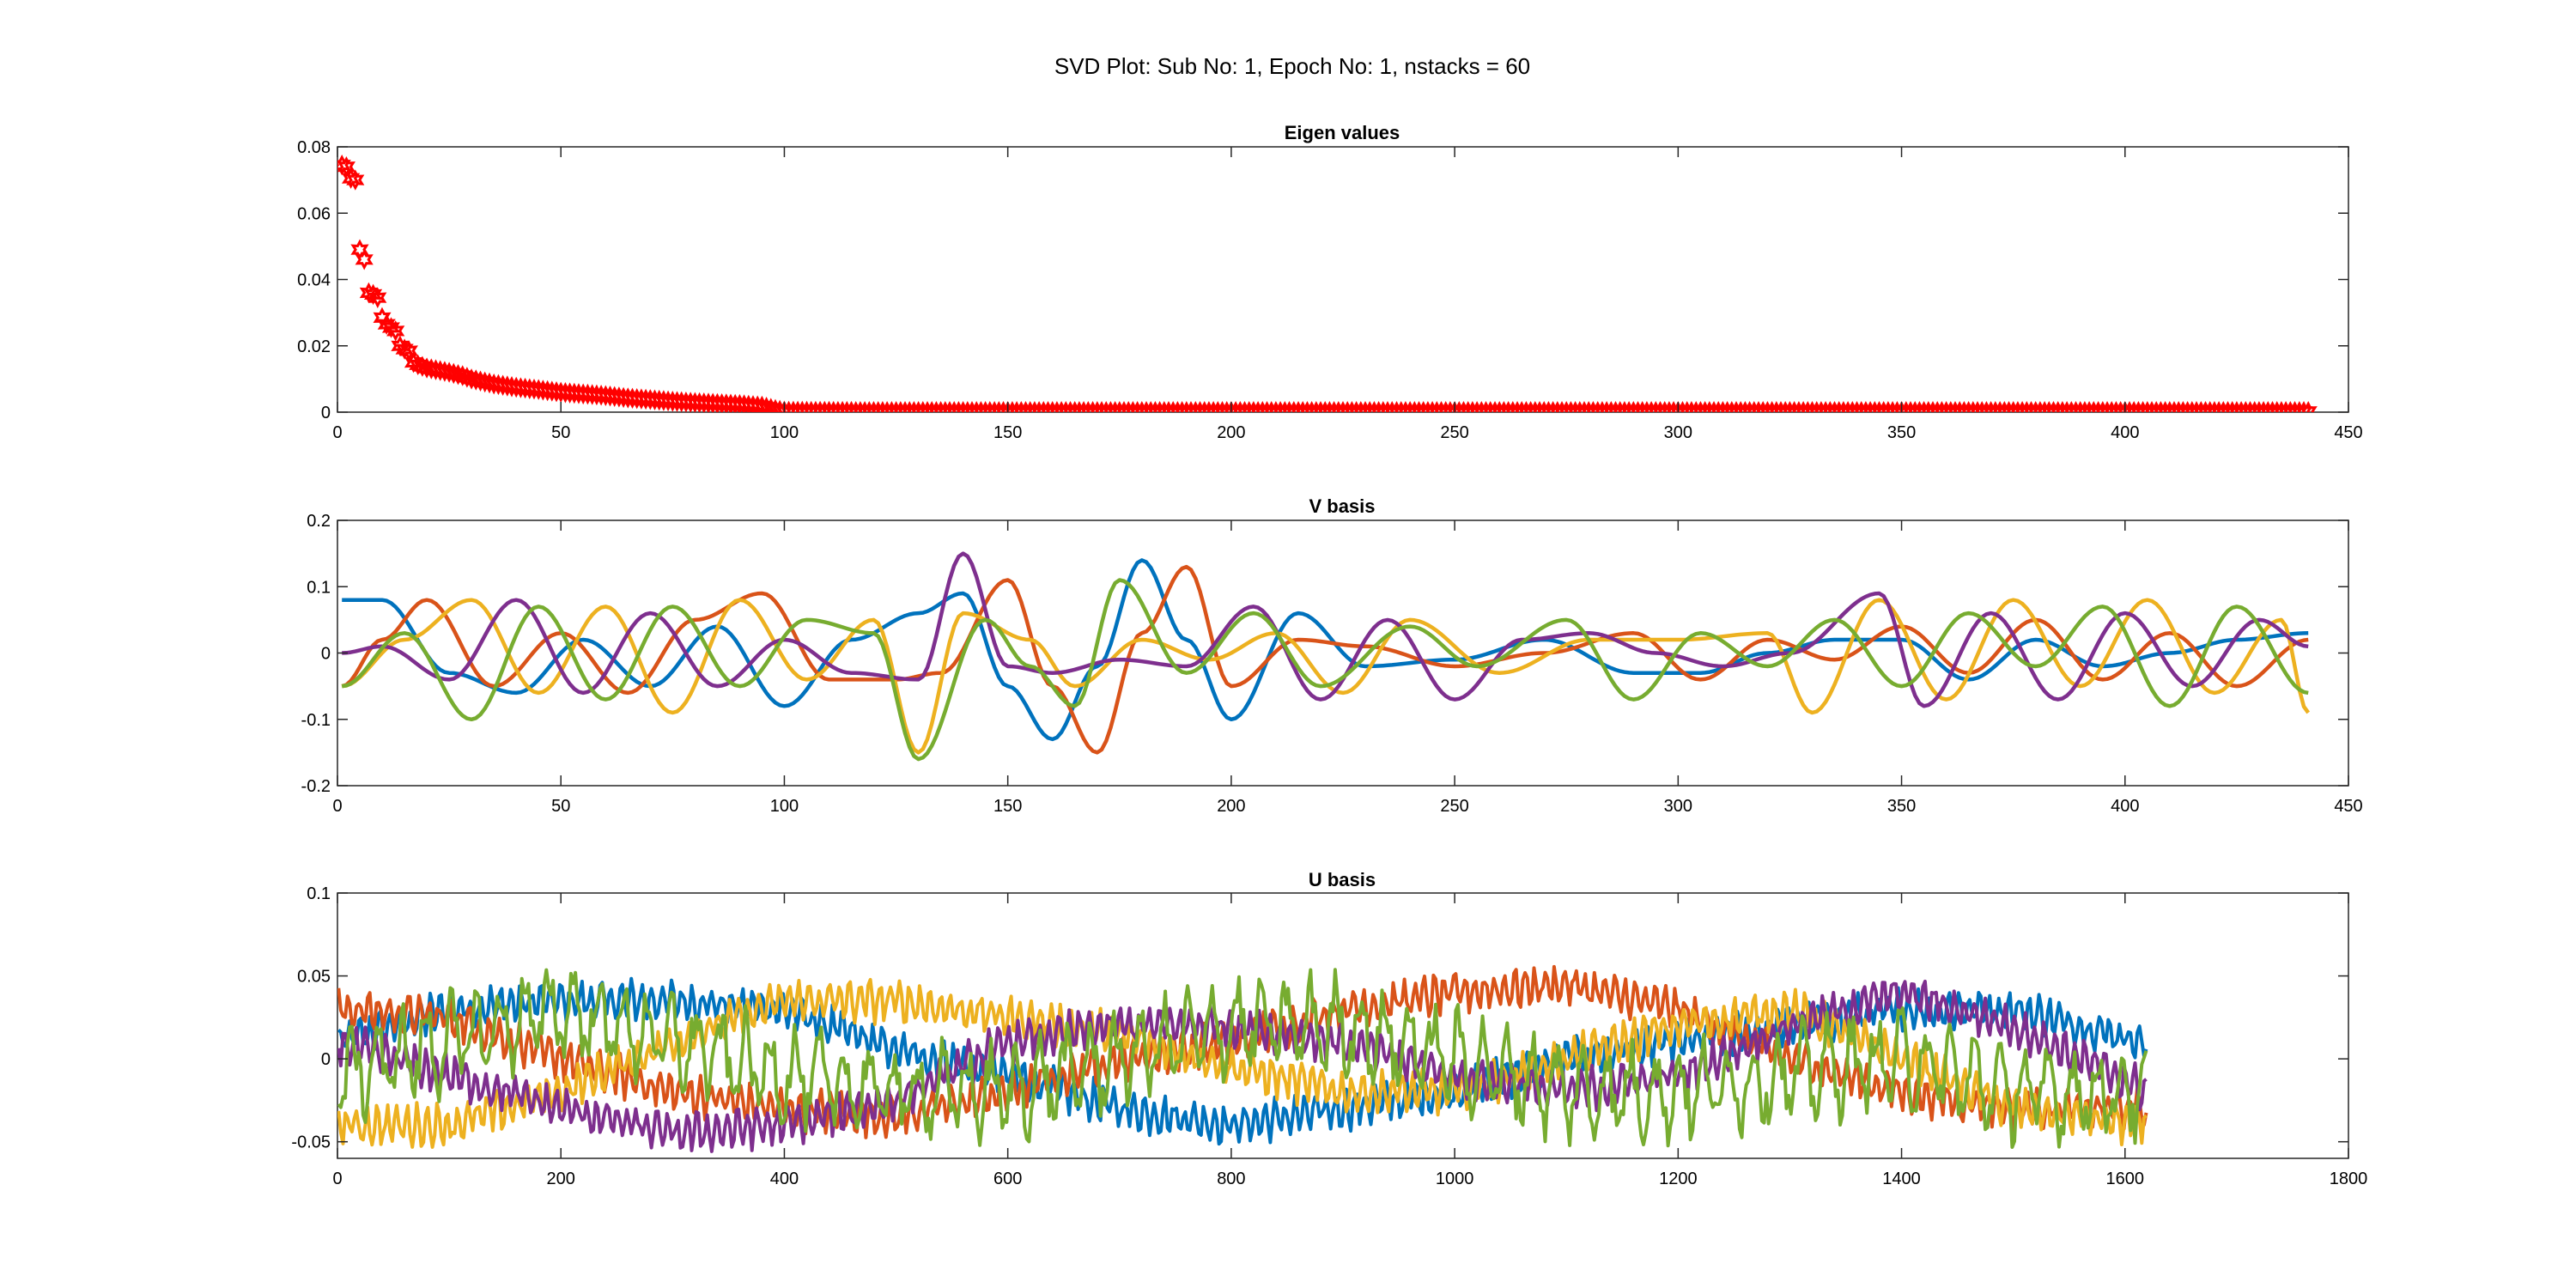 This screenshot has height=1288, width=2576. Describe the element at coordinates (1231, 1179) in the screenshot. I see `x-tick-label: 800` at that location.